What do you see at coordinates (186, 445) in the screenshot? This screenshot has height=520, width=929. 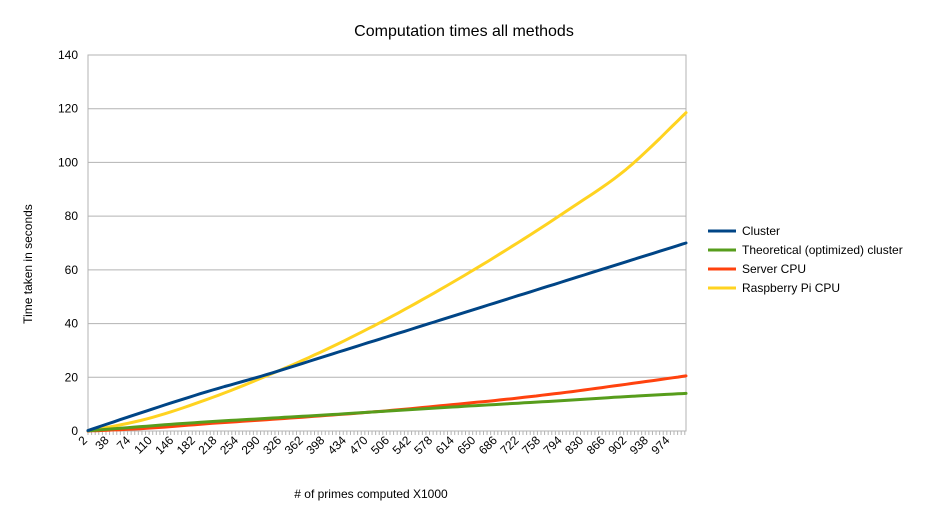 I see `x-tick-label: 182` at bounding box center [186, 445].